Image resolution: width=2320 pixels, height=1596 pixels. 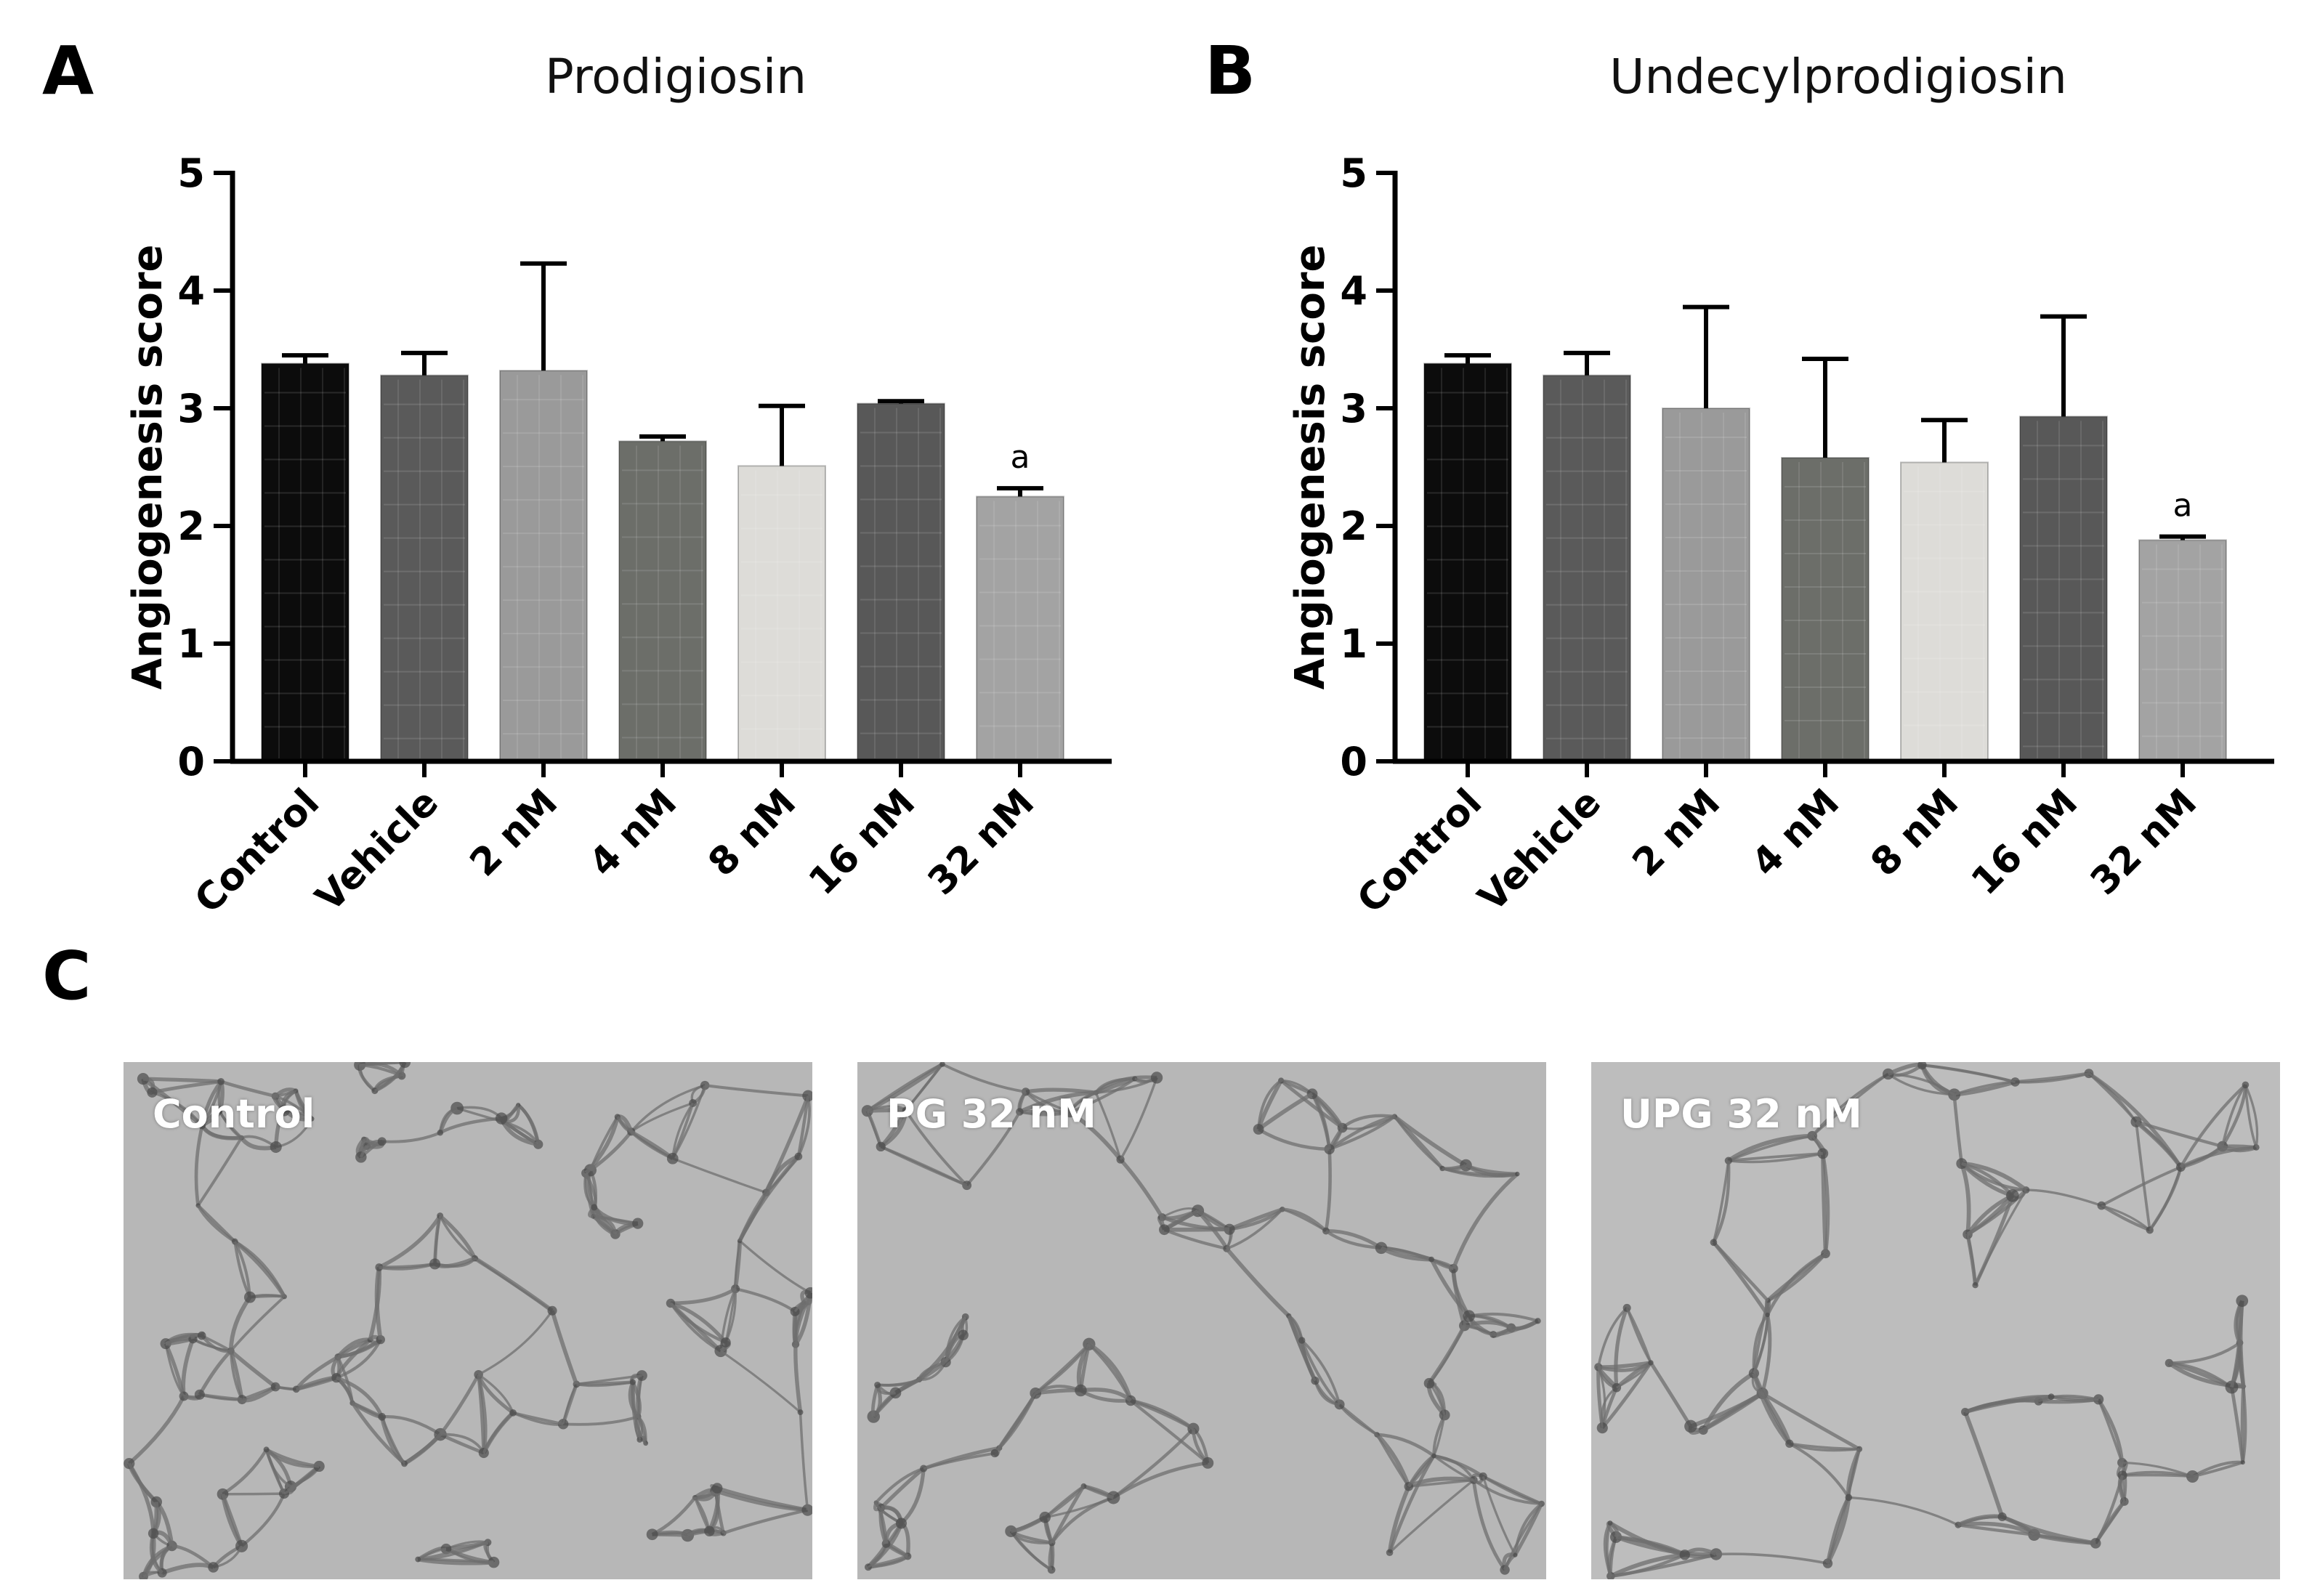 What do you see at coordinates (468, 1320) in the screenshot?
I see `micrograph-control: Control` at bounding box center [468, 1320].